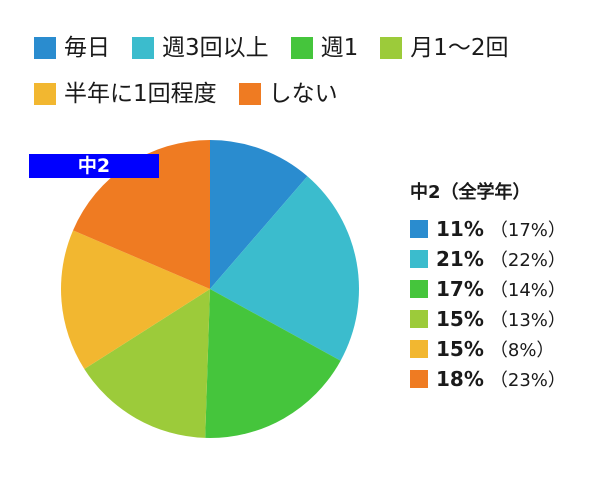  What do you see at coordinates (94, 166) in the screenshot?
I see `grade-badge: 中2` at bounding box center [94, 166].